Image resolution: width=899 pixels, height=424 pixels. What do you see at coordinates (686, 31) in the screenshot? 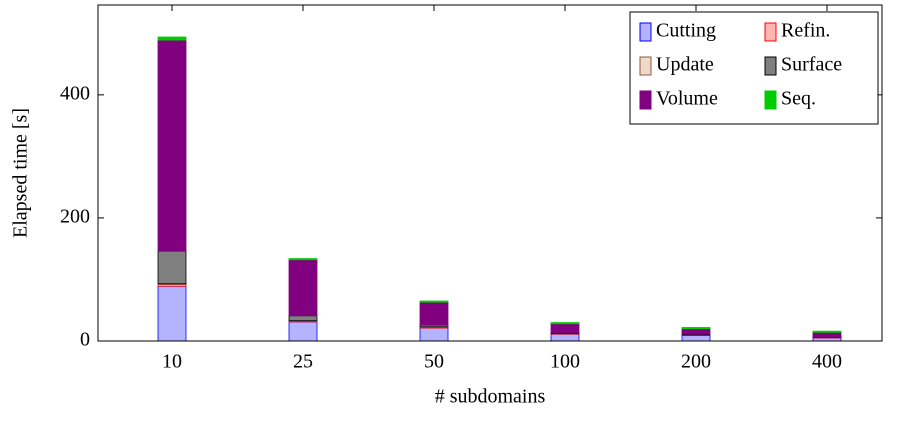
I see `legend-label: Cutting` at bounding box center [686, 31].